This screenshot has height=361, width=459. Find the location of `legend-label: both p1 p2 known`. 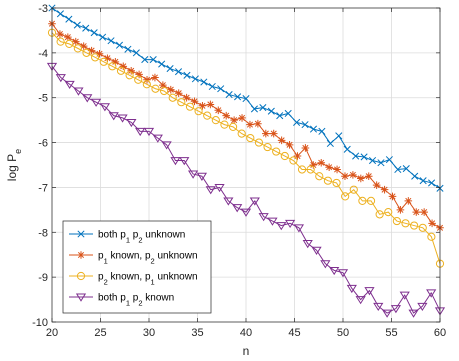

legend-label: both p1 p2 known is located at coordinates (136, 300).